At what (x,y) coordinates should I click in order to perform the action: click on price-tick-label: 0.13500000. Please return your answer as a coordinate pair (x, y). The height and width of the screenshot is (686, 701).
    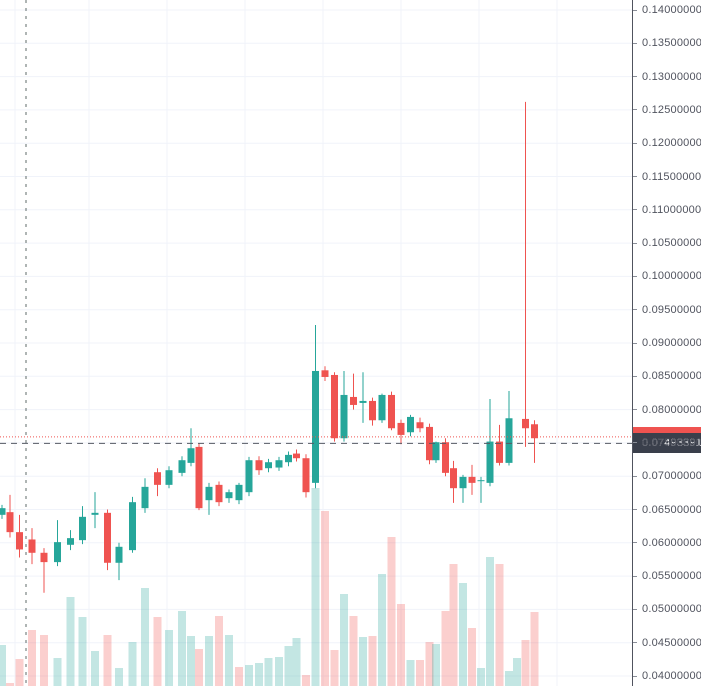
    Looking at the image, I should click on (671, 43).